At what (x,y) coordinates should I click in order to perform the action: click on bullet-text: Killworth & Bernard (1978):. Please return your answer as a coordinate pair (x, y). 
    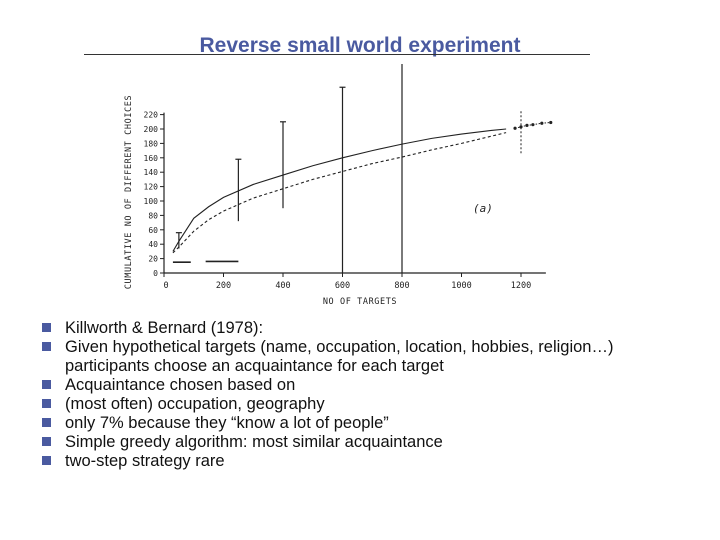
    Looking at the image, I should click on (164, 328).